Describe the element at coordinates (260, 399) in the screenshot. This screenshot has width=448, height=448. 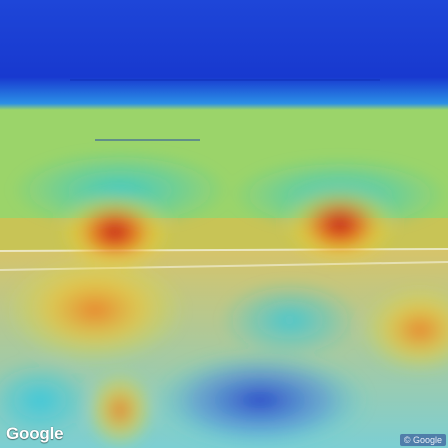
I see `heat-blob-cool-bottom` at that location.